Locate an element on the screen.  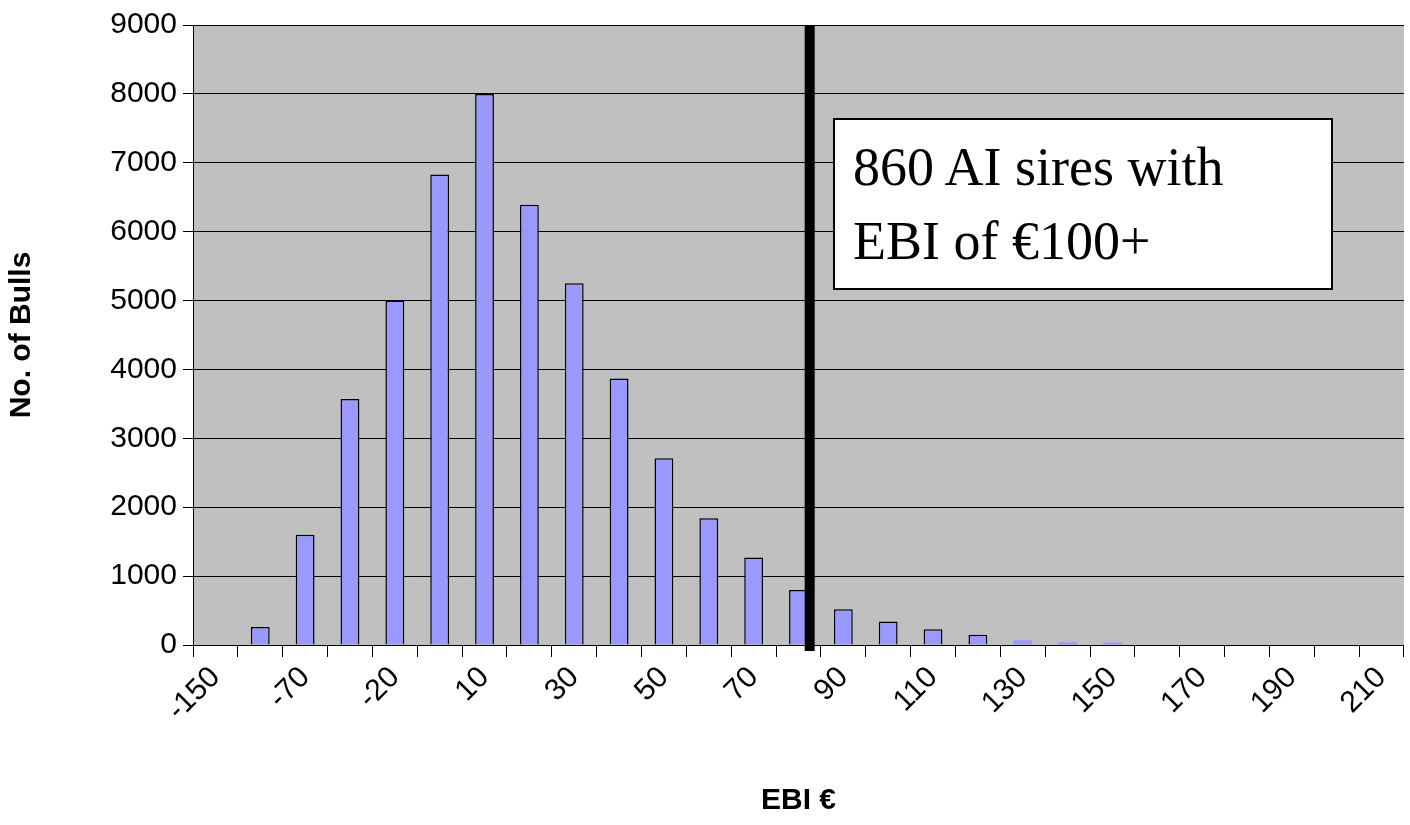
x-tick-label: 50 is located at coordinates (651, 683).